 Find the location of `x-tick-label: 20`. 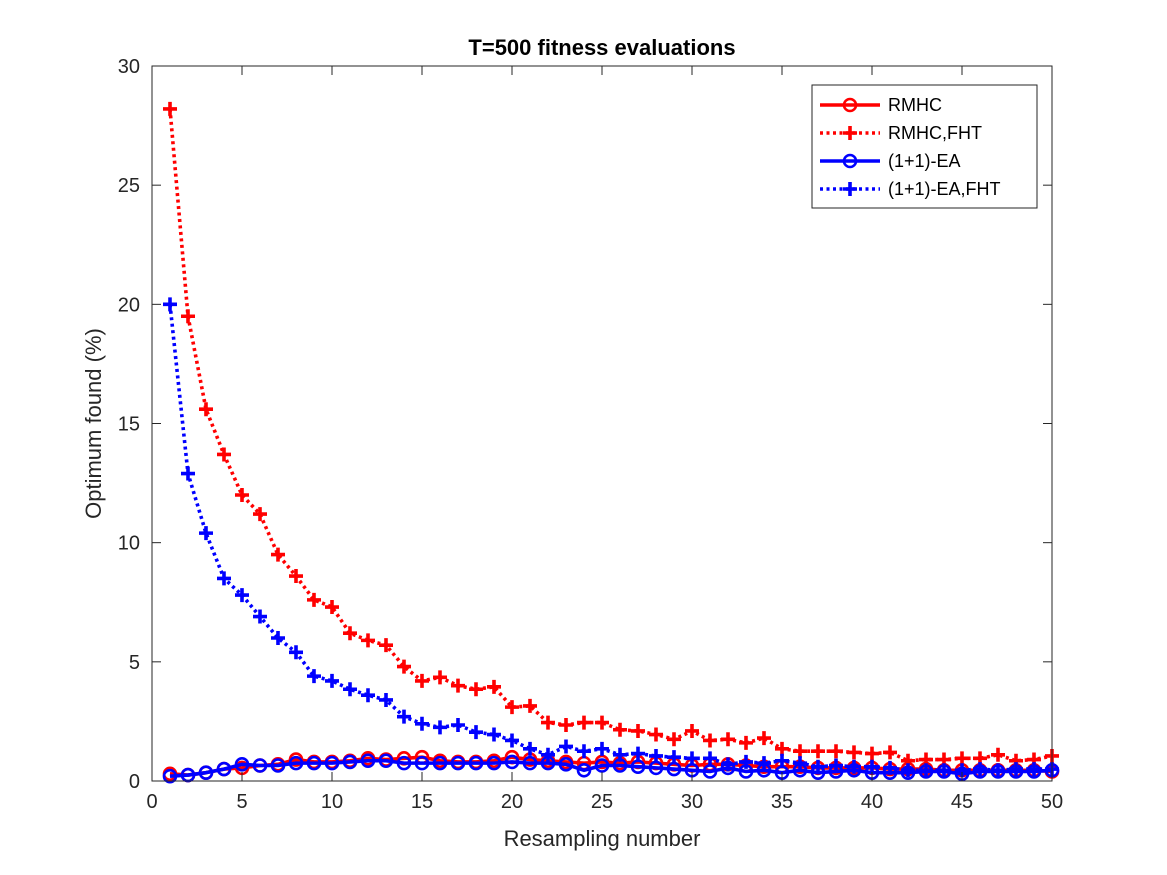

x-tick-label: 20 is located at coordinates (512, 802).